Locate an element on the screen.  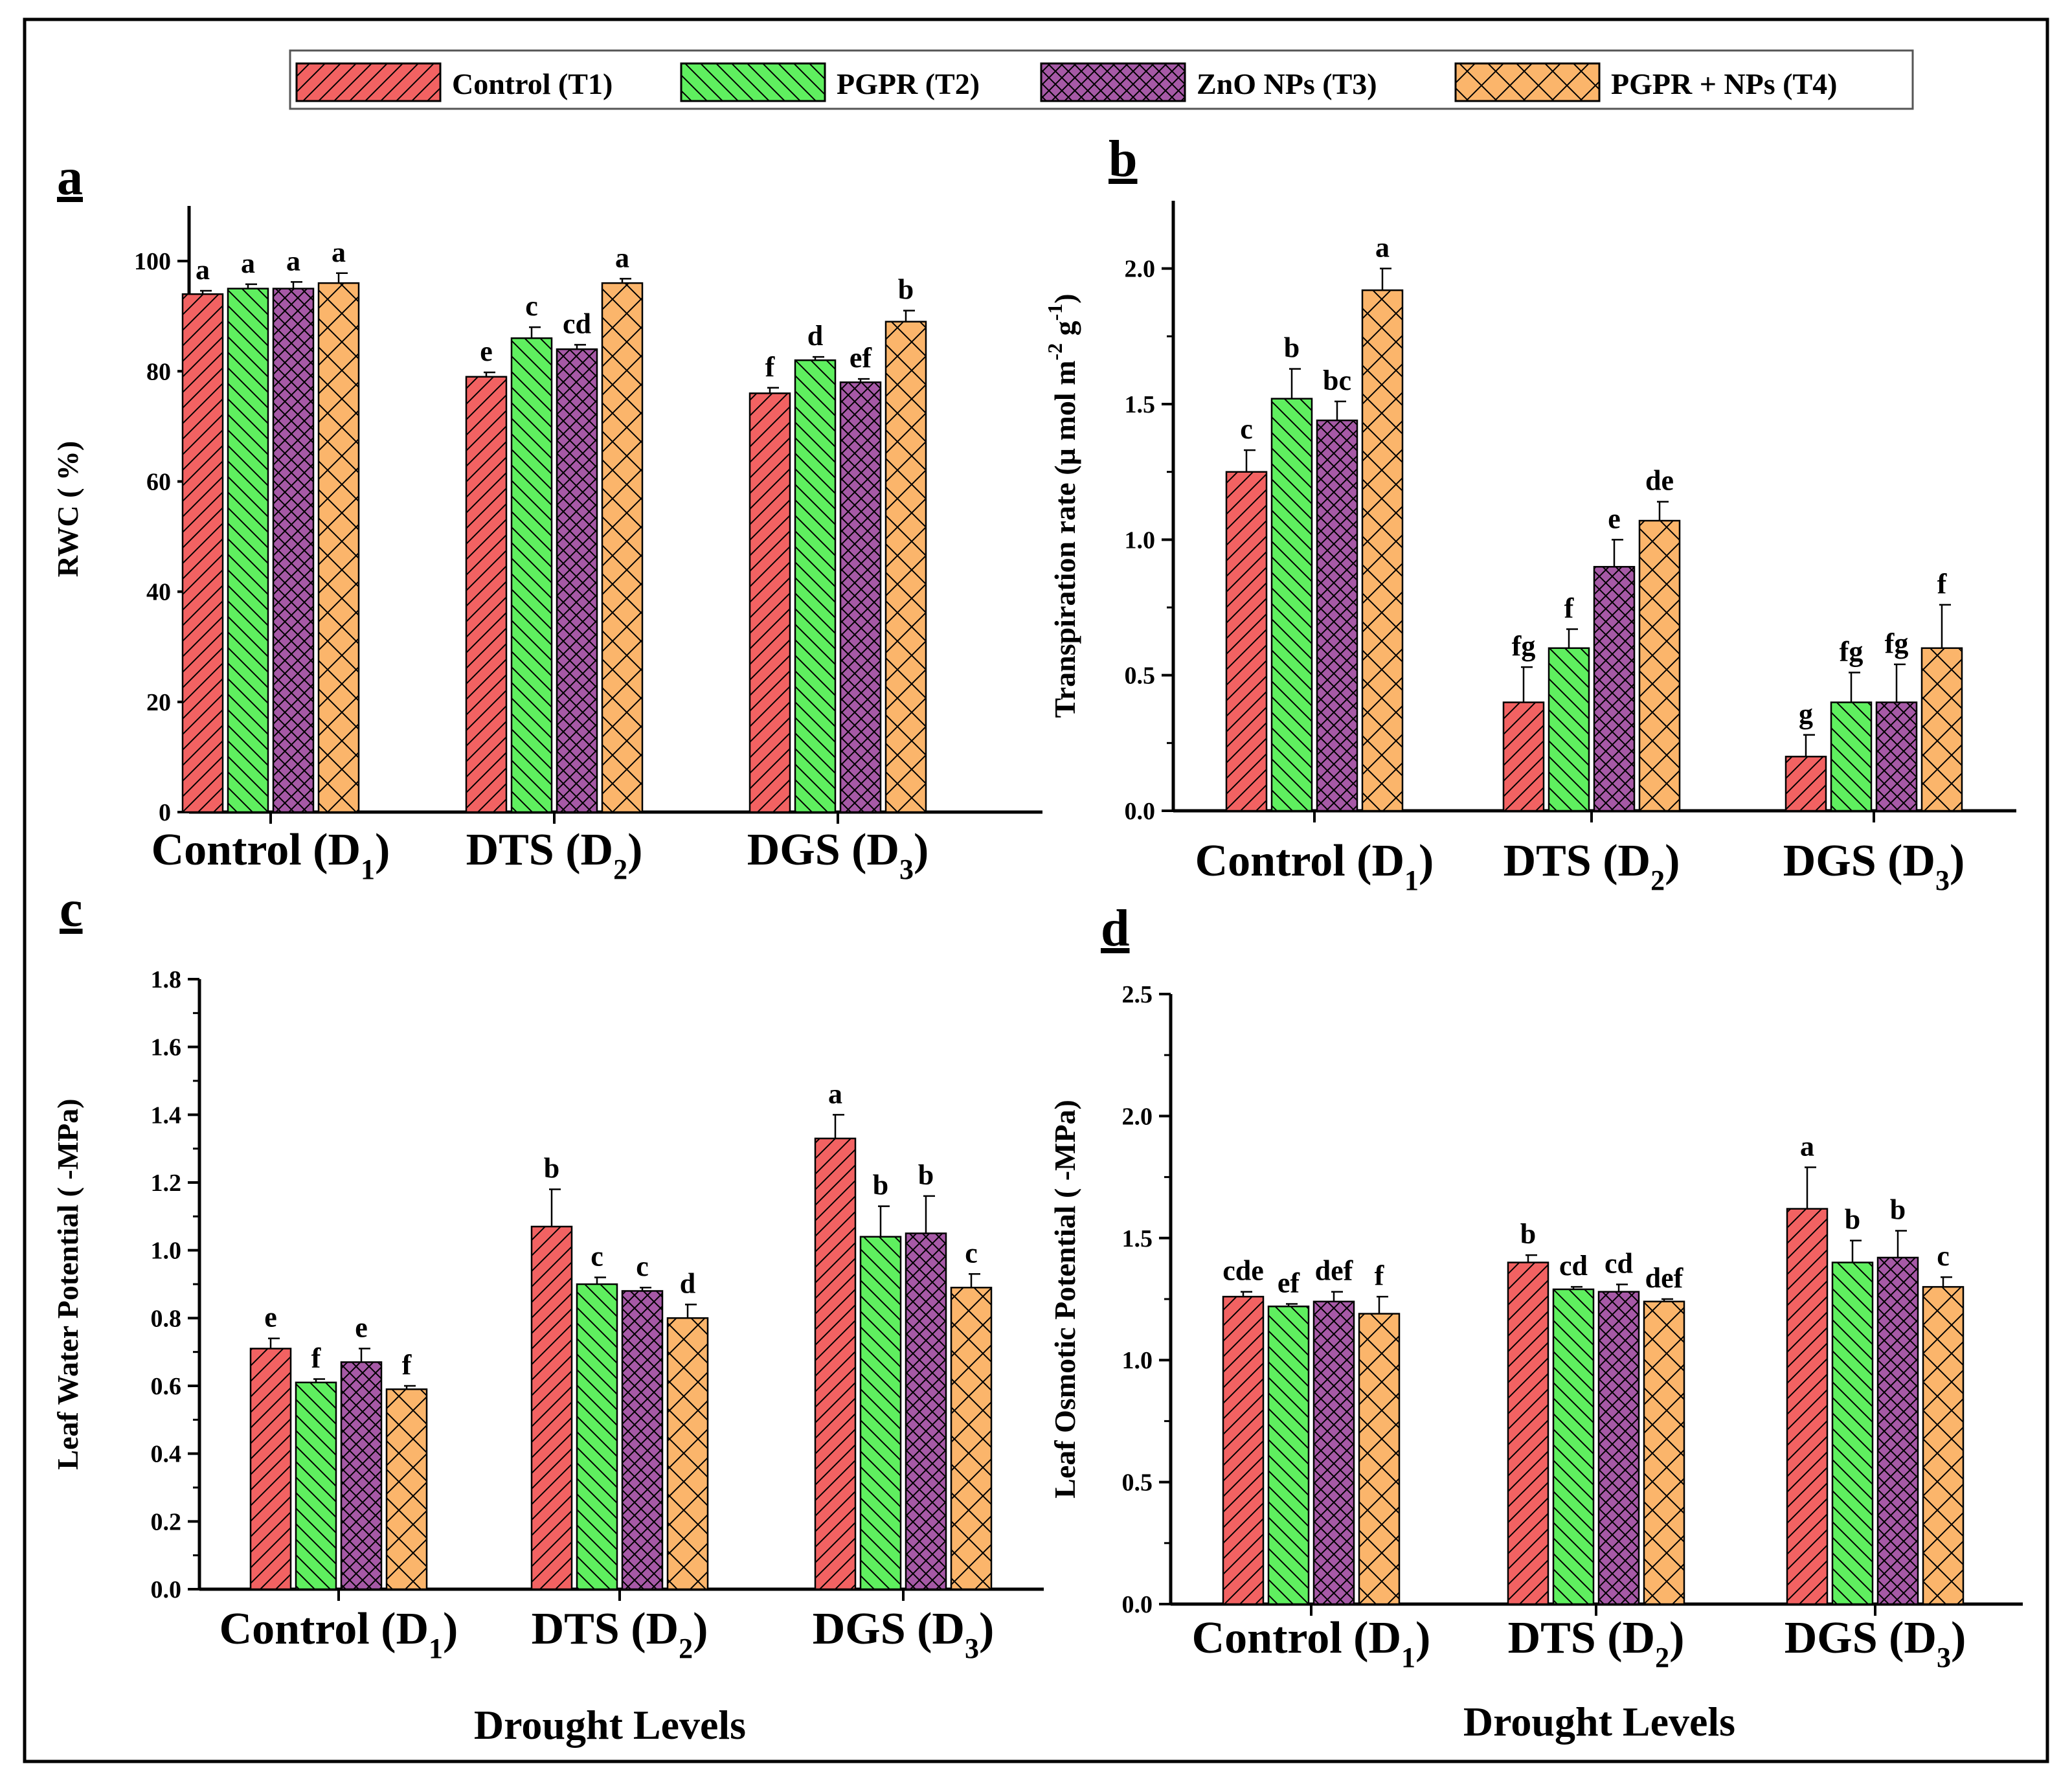
bar-d-3-t1 is located at coordinates (1807, 1406).